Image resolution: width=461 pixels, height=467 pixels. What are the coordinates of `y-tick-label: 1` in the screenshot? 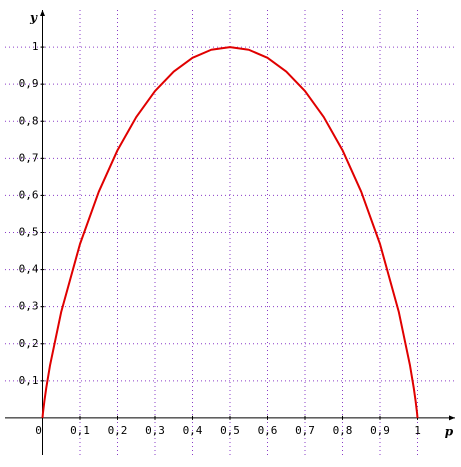 It's located at (35, 46).